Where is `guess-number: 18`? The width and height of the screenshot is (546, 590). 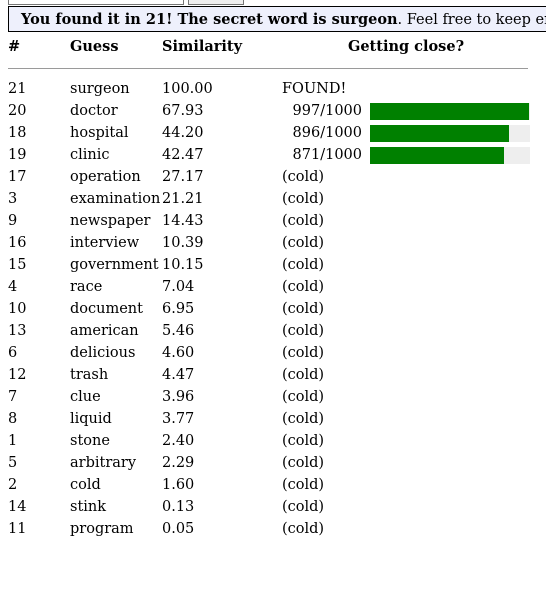
guess-number: 18 is located at coordinates (17, 133).